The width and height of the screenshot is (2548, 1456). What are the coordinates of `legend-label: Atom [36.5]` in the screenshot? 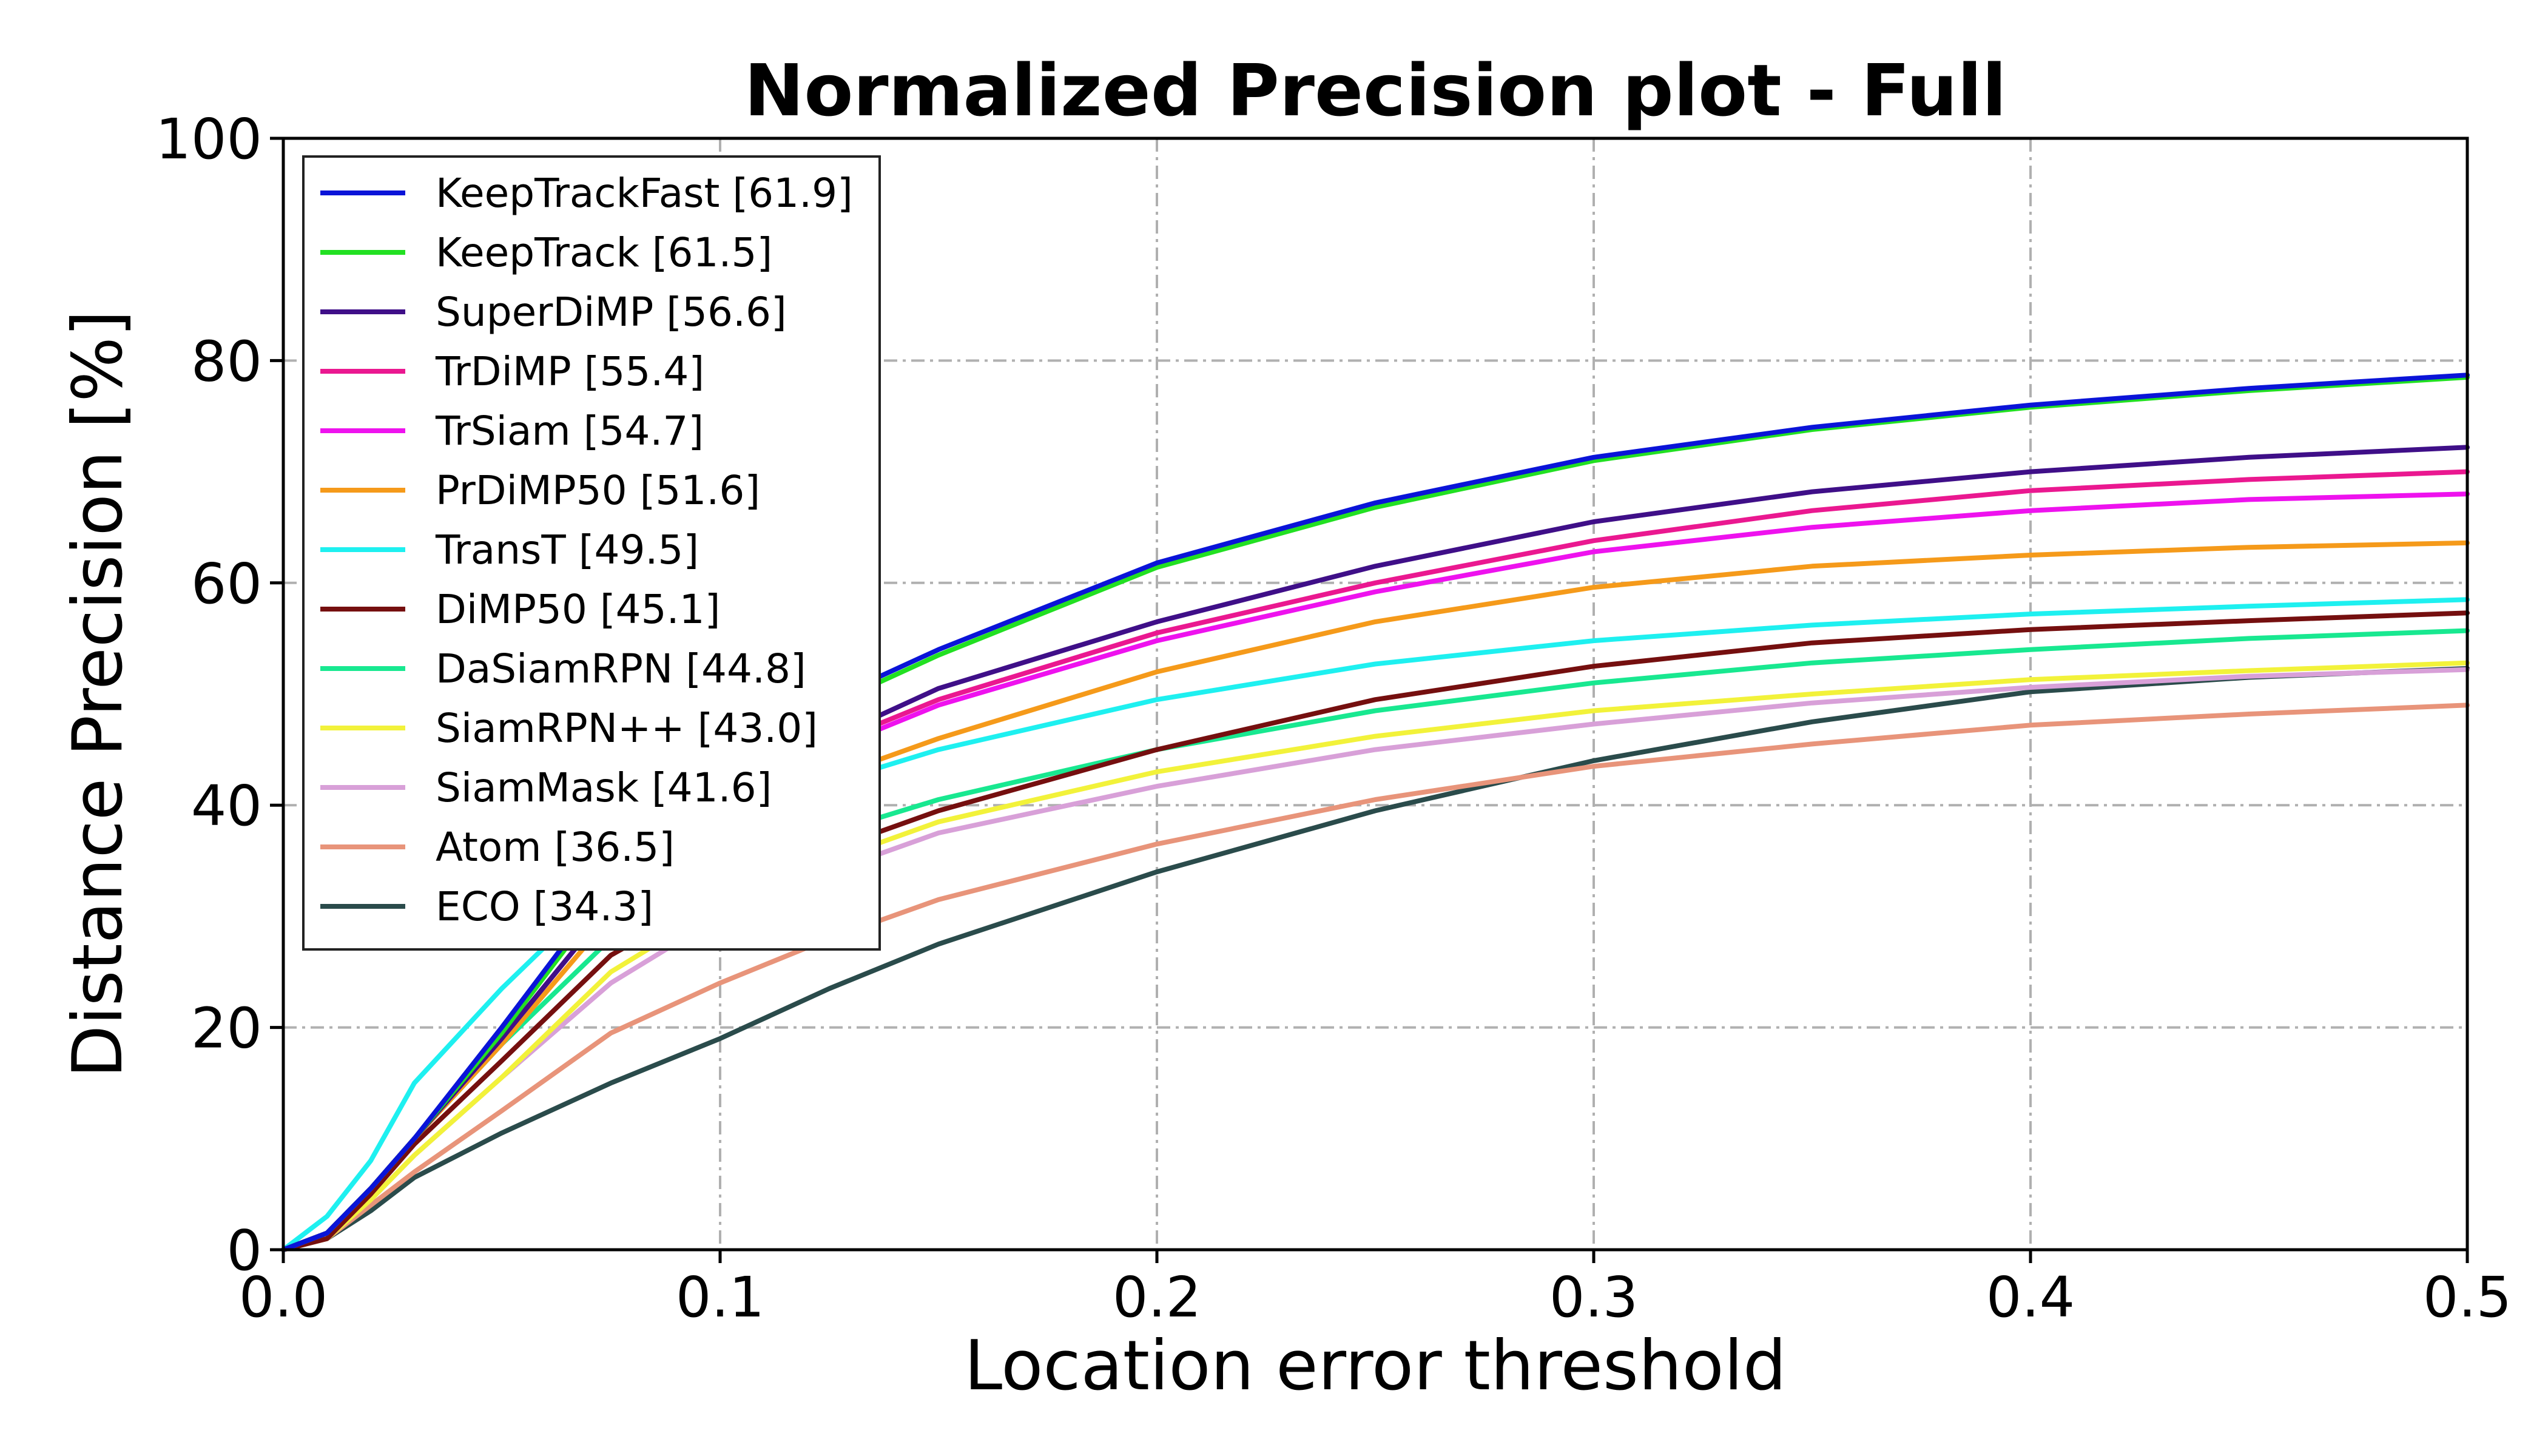 It's located at (555, 847).